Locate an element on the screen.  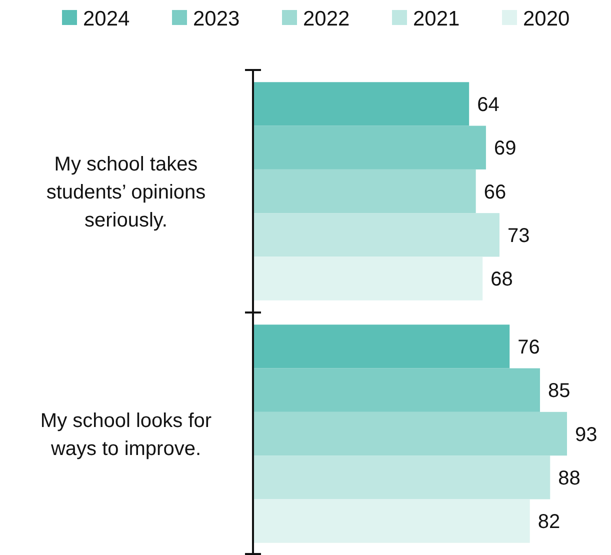
y-tick-label: My school looks for ways to improve. is located at coordinates (126, 435).